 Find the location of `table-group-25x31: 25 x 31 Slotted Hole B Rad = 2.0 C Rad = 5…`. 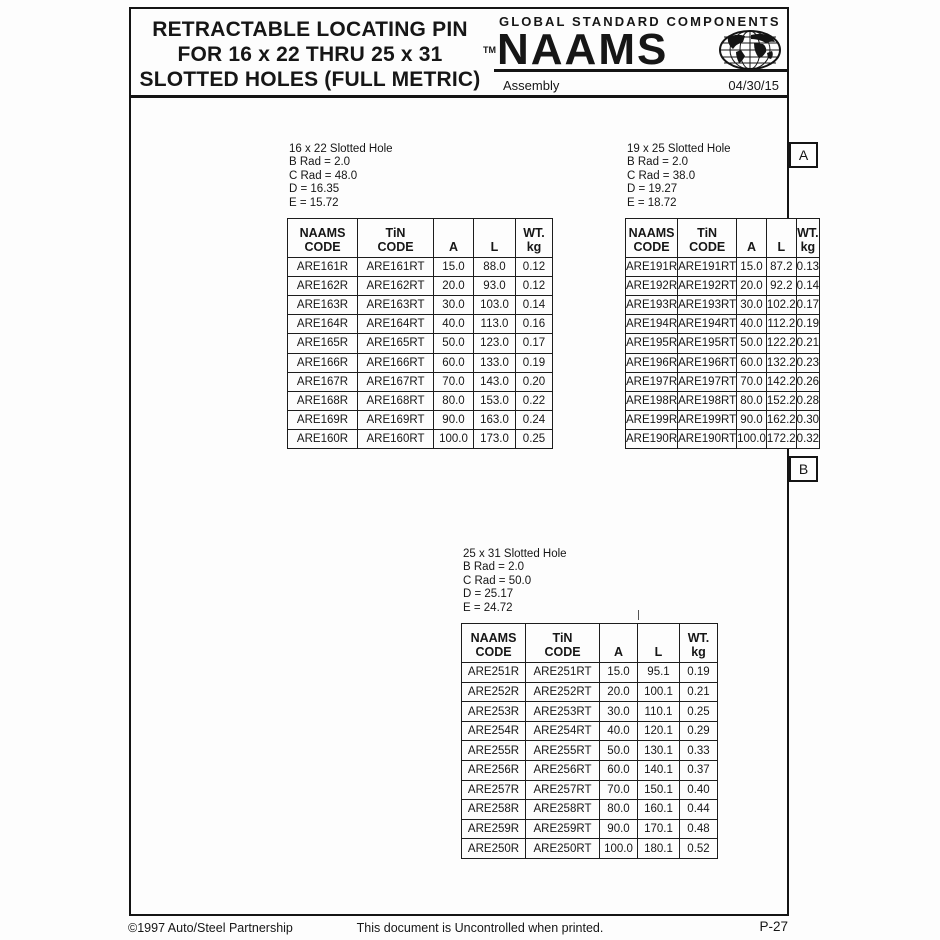

table-group-25x31: 25 x 31 Slotted Hole B Rad = 2.0 C Rad = 5… is located at coordinates (589, 703).